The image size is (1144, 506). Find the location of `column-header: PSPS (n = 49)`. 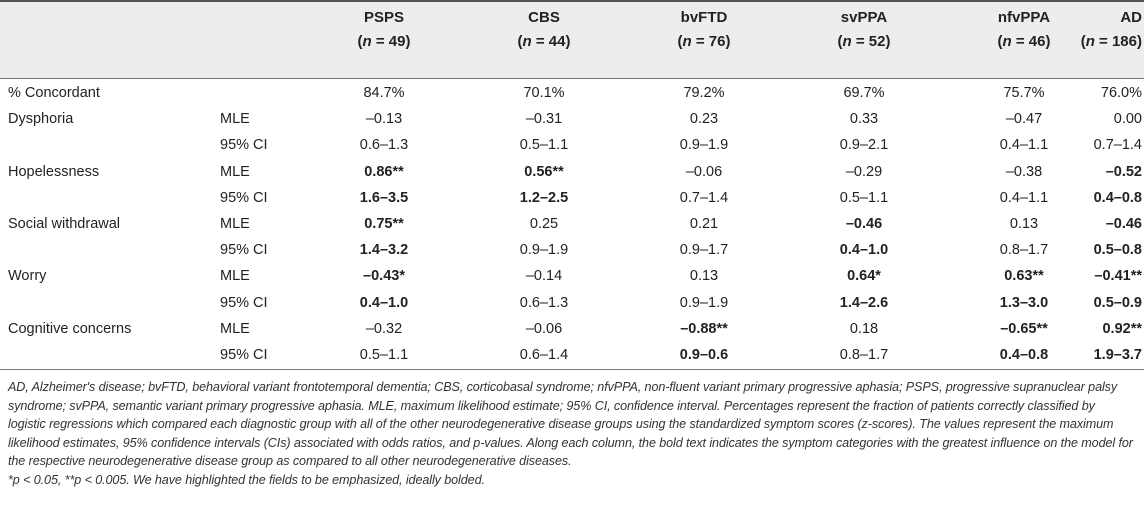

column-header: PSPS (n = 49) is located at coordinates (384, 30).